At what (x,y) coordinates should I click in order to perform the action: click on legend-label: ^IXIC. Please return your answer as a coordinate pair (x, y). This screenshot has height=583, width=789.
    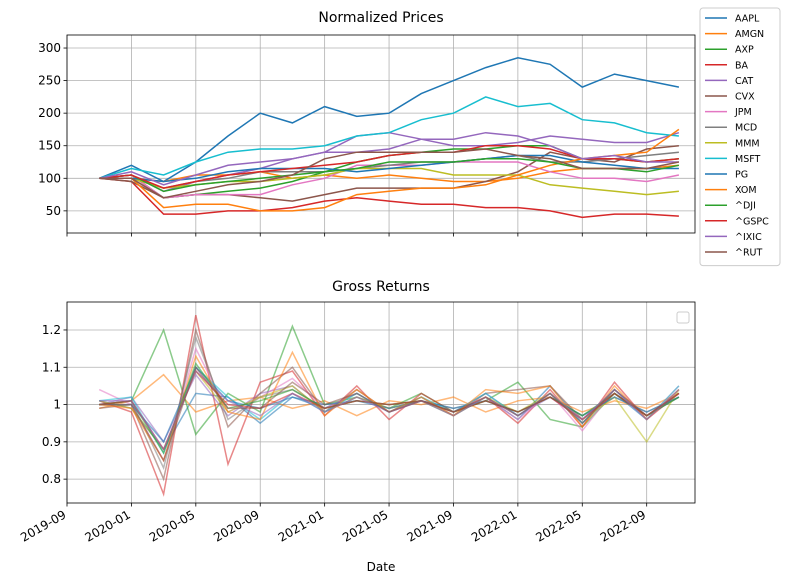
    Looking at the image, I should click on (748, 237).